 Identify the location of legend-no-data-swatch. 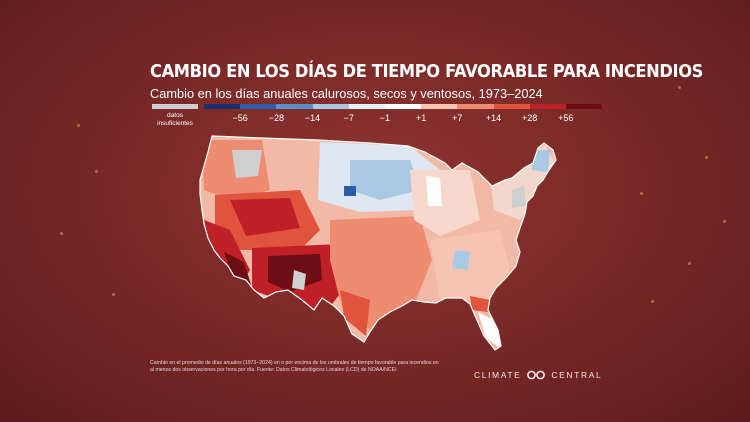
(175, 106).